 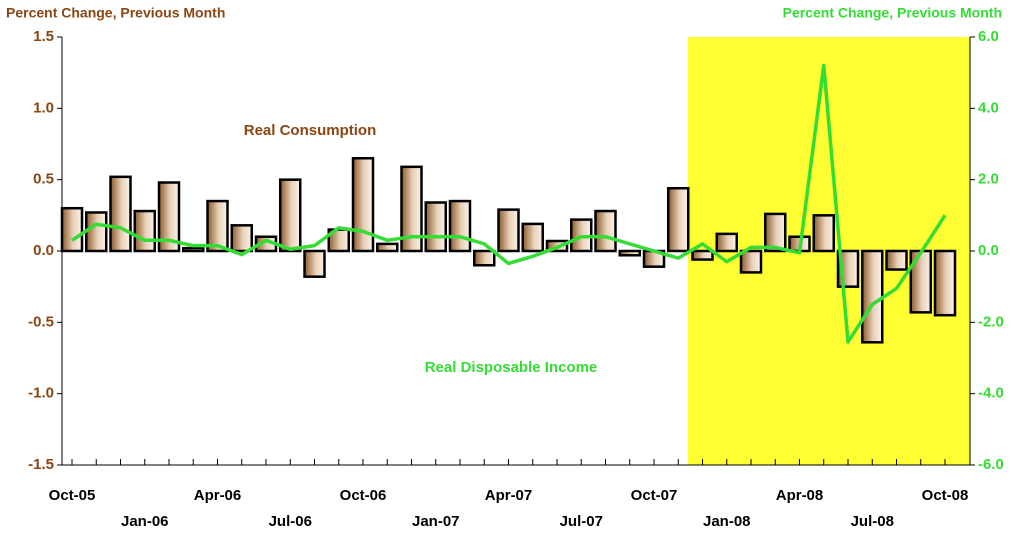 I want to click on y2-tick-label: 4.0, so click(x=988, y=107).